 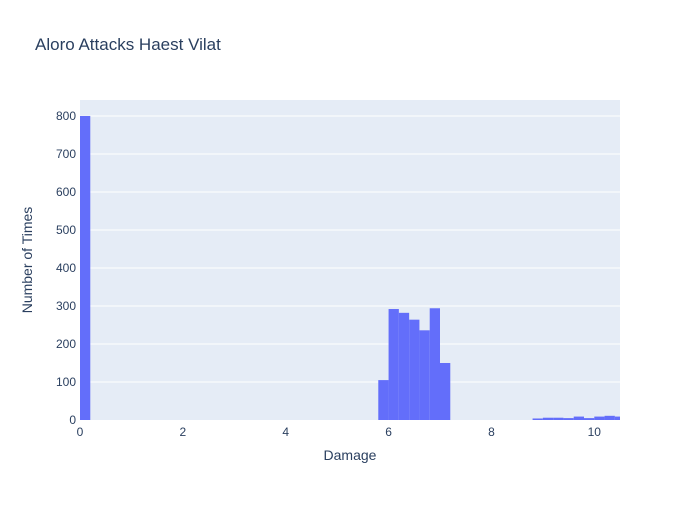 What do you see at coordinates (66, 306) in the screenshot?
I see `y-tick-label: 300` at bounding box center [66, 306].